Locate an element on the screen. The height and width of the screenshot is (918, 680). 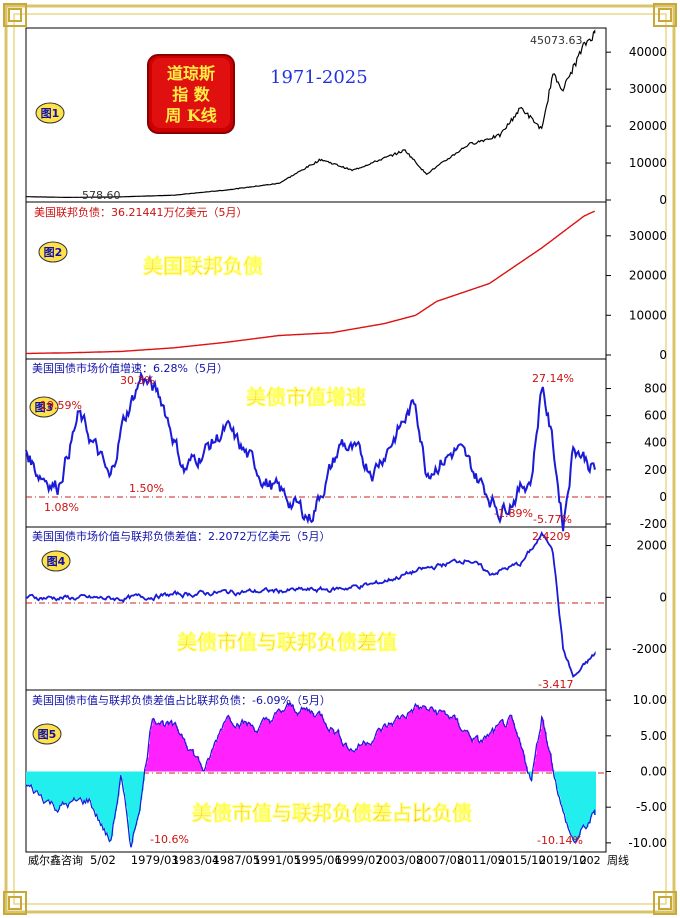
ytick-label-5-0: -10.00 is located at coordinates (647, 843).